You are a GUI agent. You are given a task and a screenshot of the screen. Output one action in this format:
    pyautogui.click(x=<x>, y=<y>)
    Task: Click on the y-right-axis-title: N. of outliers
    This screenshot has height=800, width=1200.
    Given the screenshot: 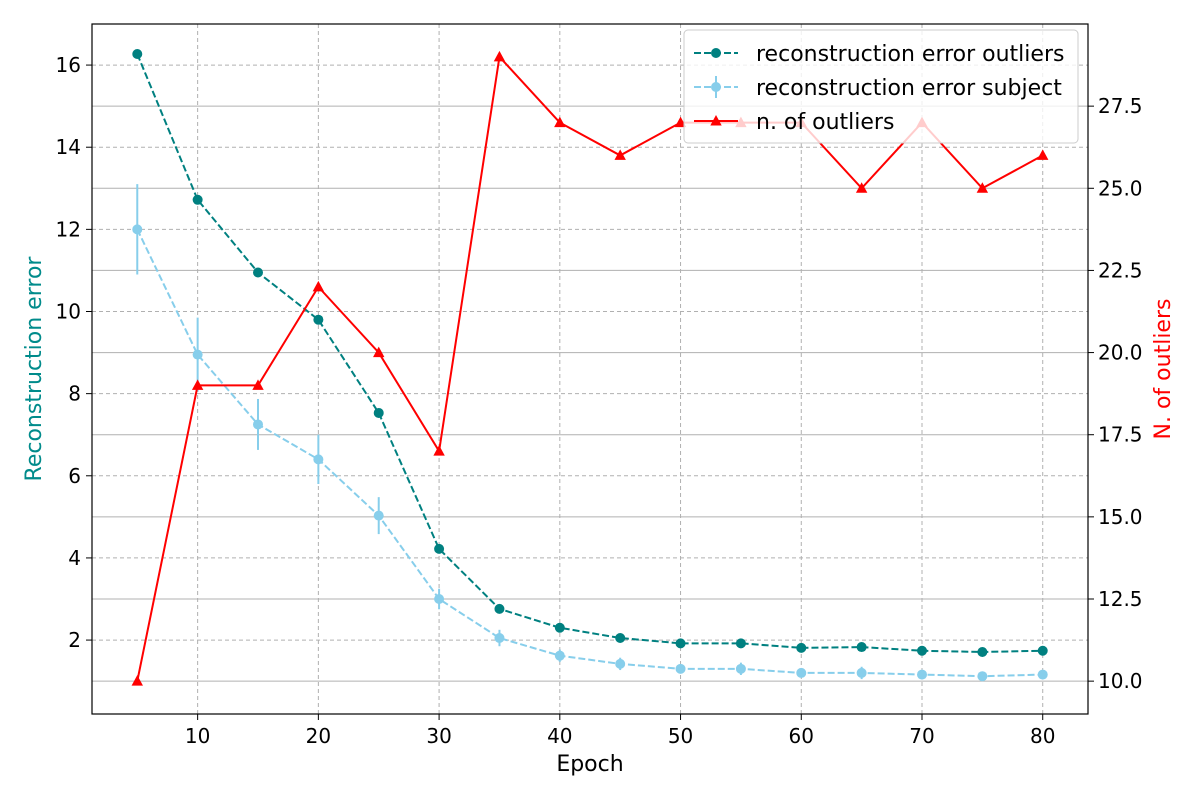 What is the action you would take?
    pyautogui.click(x=1163, y=369)
    